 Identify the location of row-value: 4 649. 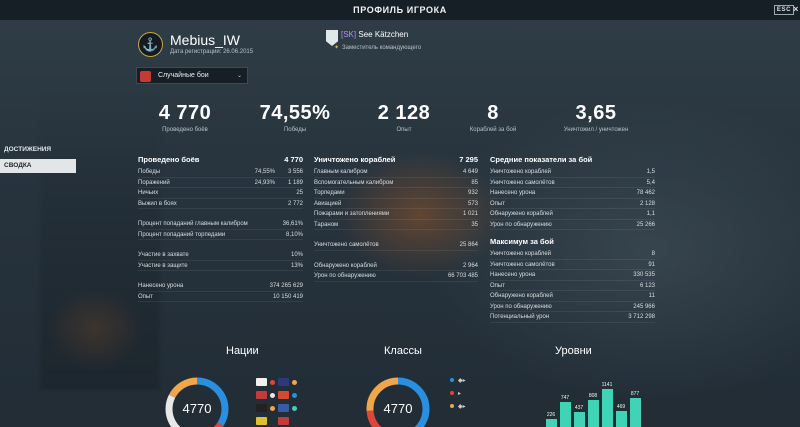
(470, 172).